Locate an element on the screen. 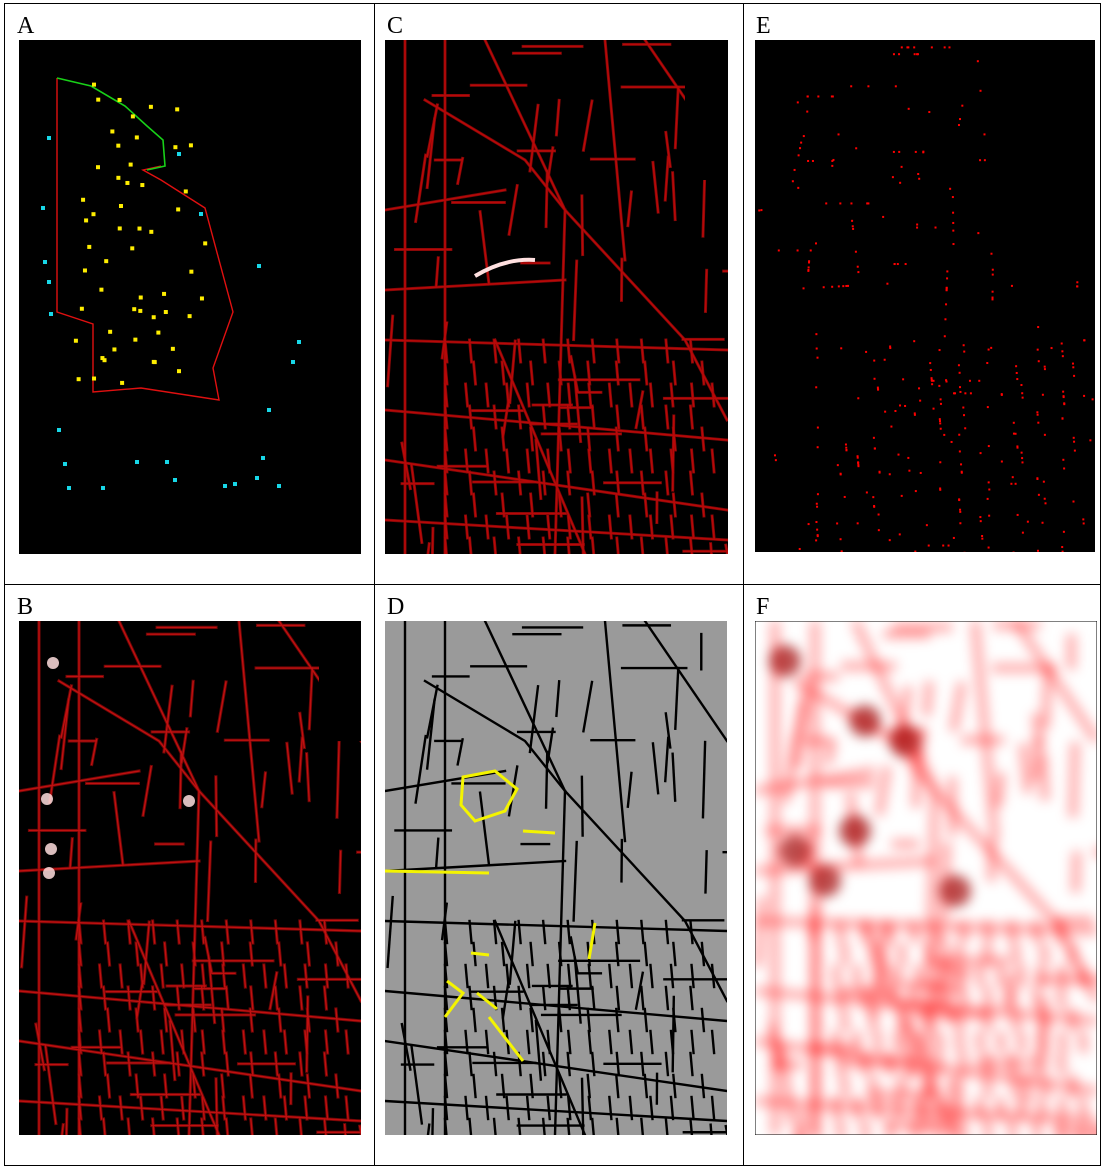  map-panel-d is located at coordinates (556, 878).